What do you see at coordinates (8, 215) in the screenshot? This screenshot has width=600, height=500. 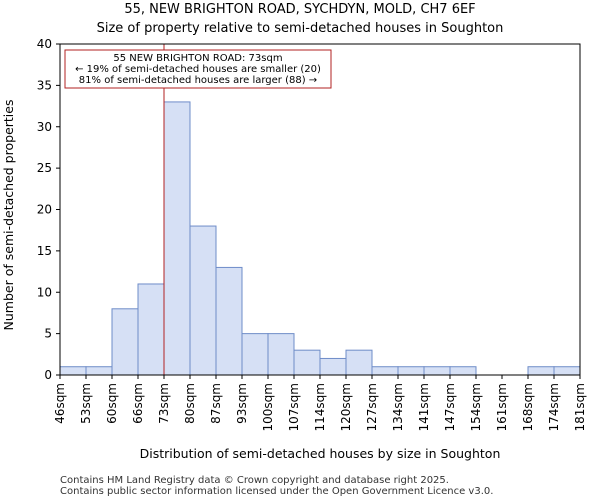 I see `y-axis-label: Number of semi-detached properties` at bounding box center [8, 215].